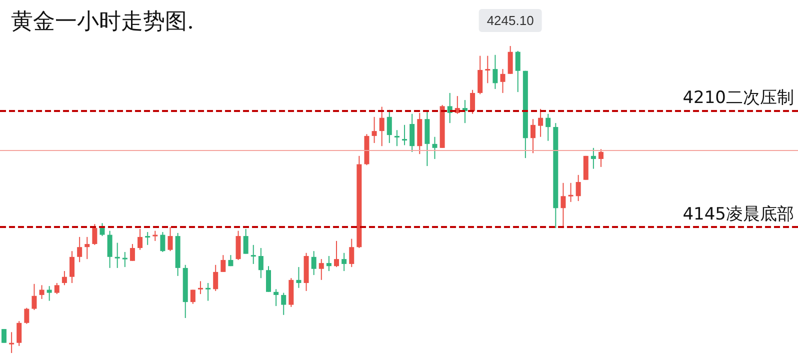 The height and width of the screenshot is (363, 798). Describe the element at coordinates (510, 20) in the screenshot. I see `annotation: 4245.10` at that location.